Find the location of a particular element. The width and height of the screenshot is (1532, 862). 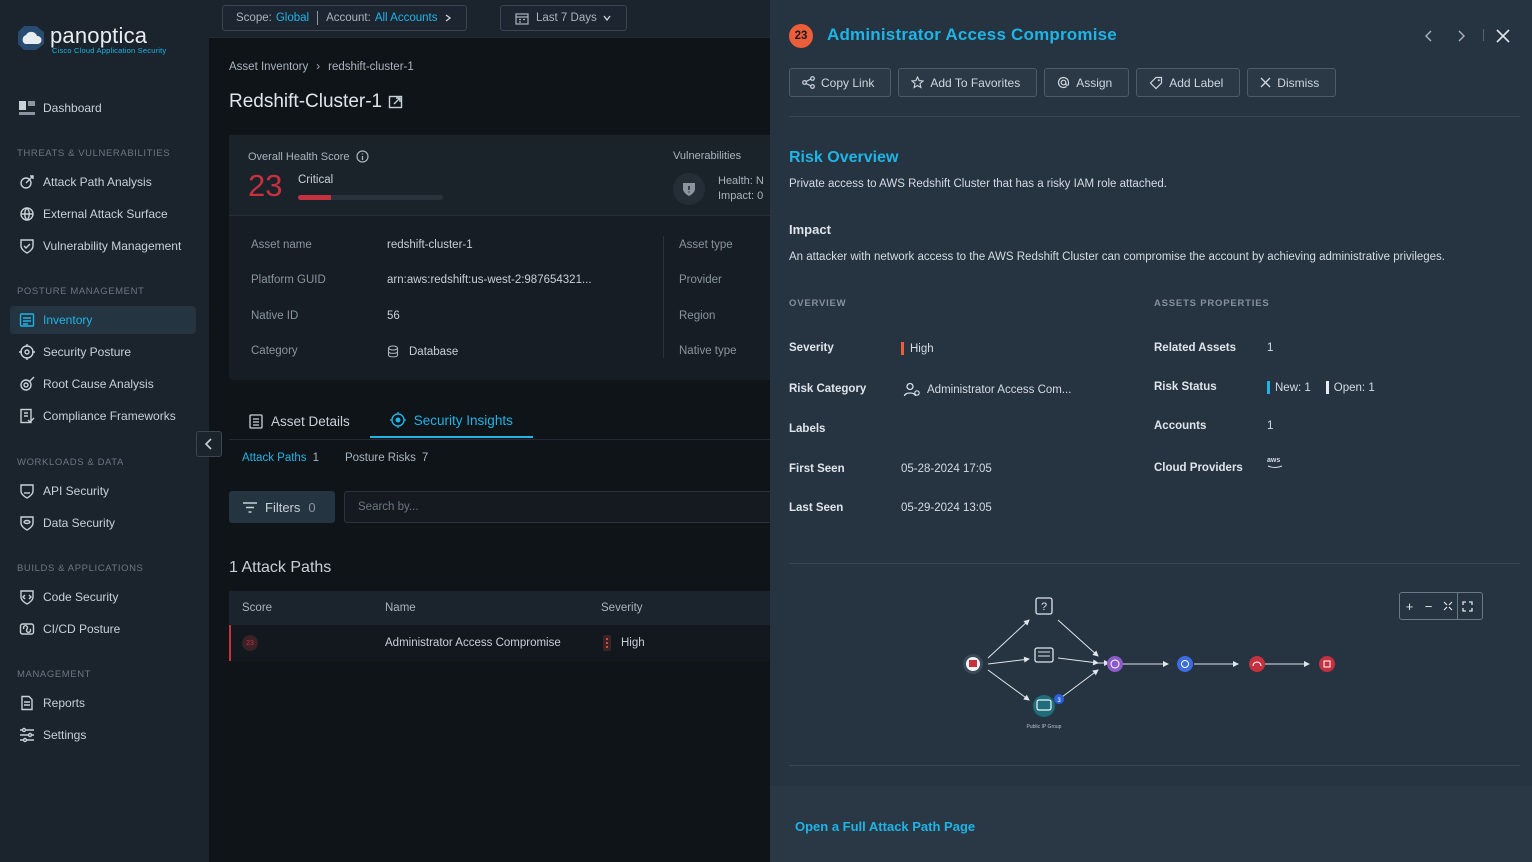

insights-target-icon is located at coordinates (397, 420).